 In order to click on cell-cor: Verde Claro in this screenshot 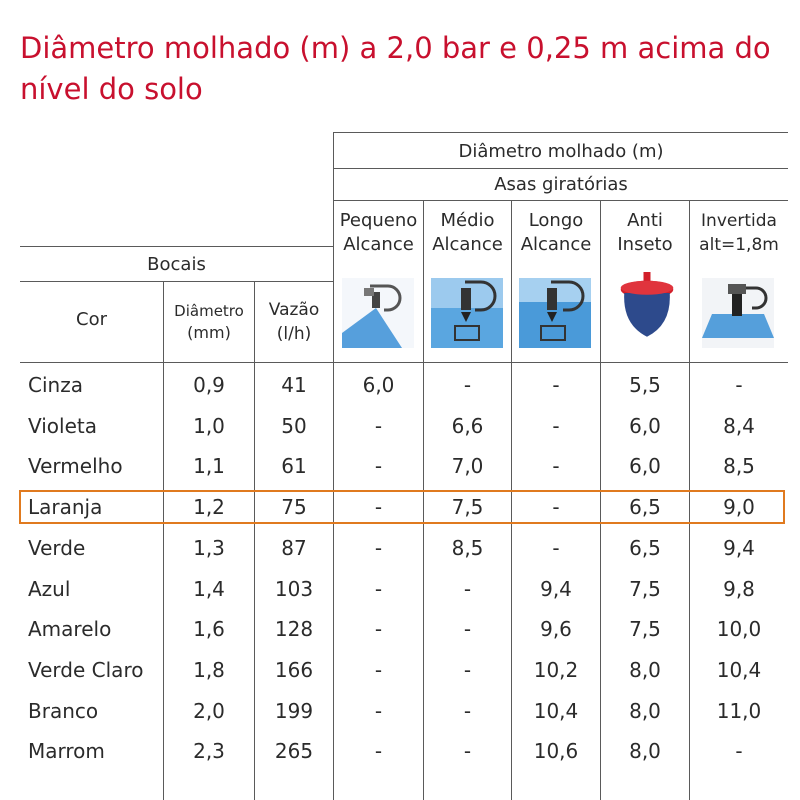, I will do `click(86, 669)`.